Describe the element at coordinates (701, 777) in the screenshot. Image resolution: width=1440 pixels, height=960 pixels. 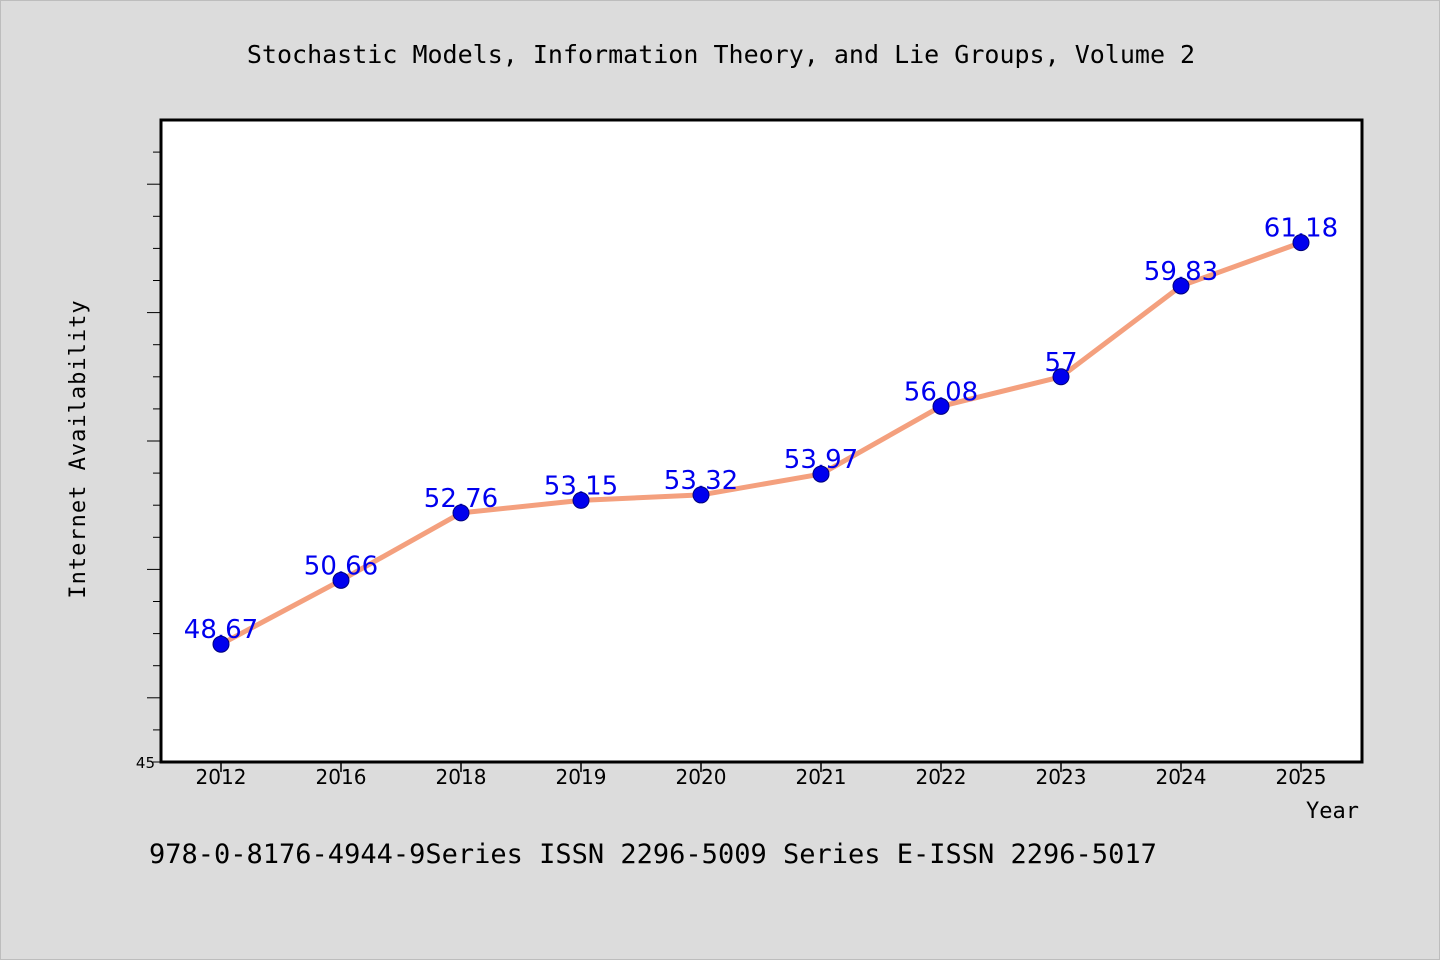
I see `x-tick-label: 2020` at that location.